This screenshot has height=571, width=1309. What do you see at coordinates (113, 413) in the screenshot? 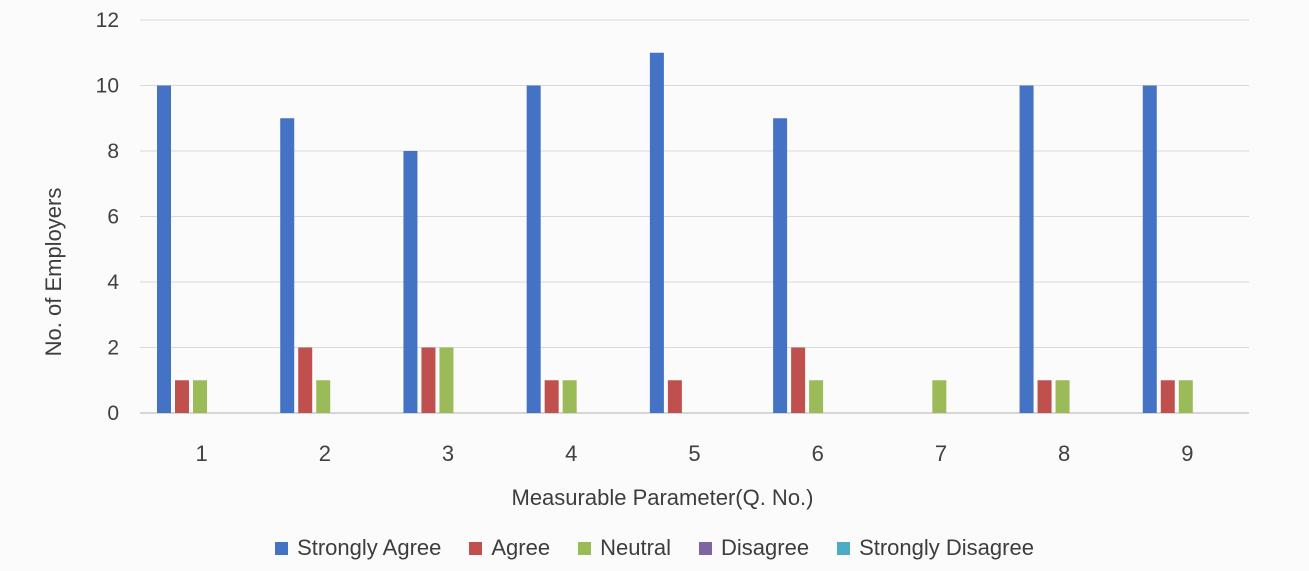
I see `y-tick-label: 0` at bounding box center [113, 413].